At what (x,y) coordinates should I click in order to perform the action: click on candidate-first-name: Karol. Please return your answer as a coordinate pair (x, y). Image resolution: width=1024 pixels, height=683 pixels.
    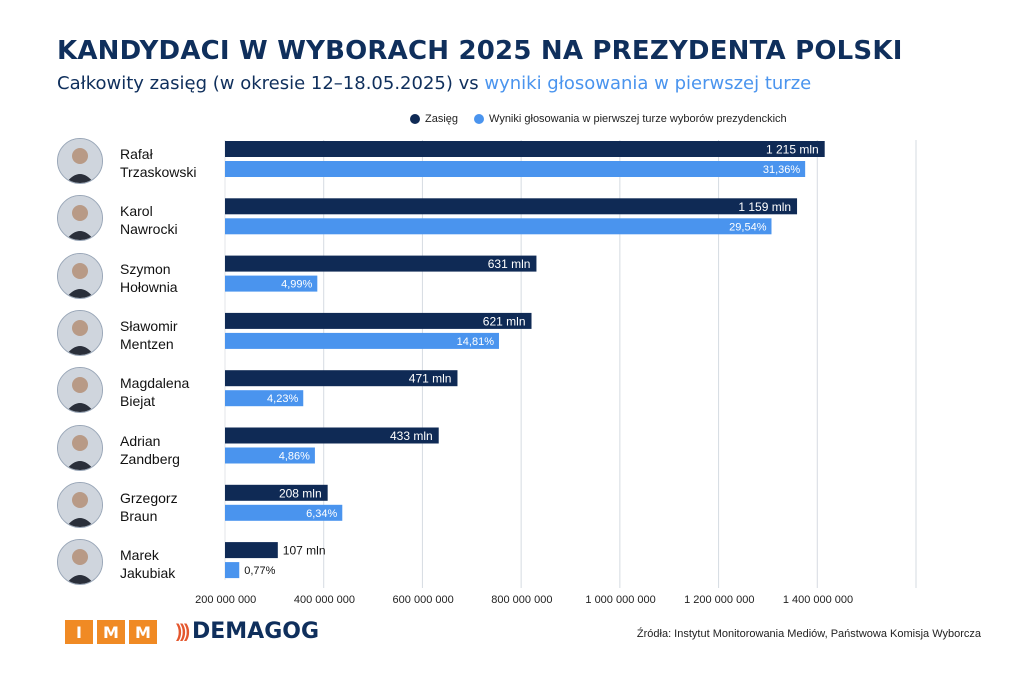
    Looking at the image, I should click on (136, 211).